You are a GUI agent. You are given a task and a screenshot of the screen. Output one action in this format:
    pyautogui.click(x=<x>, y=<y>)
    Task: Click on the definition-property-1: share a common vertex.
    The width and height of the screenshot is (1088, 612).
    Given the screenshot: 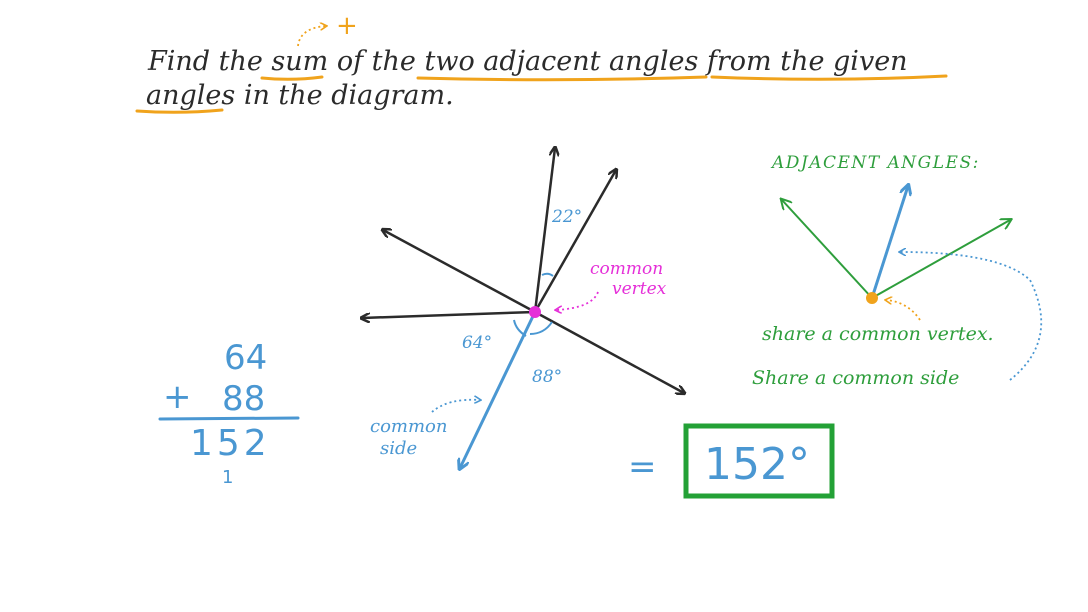 What is the action you would take?
    pyautogui.click(x=878, y=334)
    